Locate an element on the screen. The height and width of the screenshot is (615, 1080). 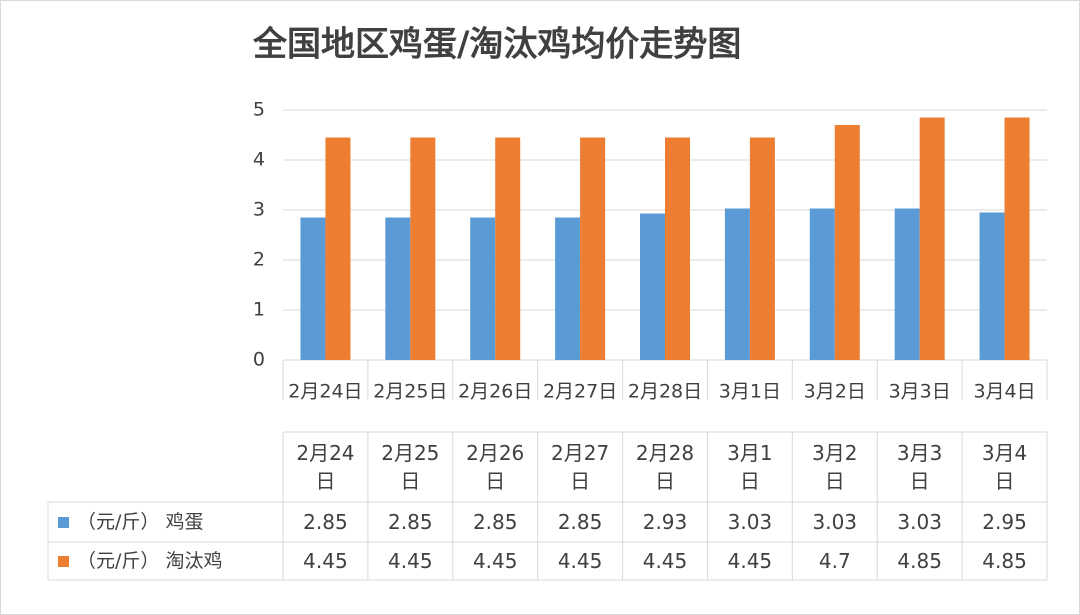
x-tick-label: 2月27日 is located at coordinates (580, 392).